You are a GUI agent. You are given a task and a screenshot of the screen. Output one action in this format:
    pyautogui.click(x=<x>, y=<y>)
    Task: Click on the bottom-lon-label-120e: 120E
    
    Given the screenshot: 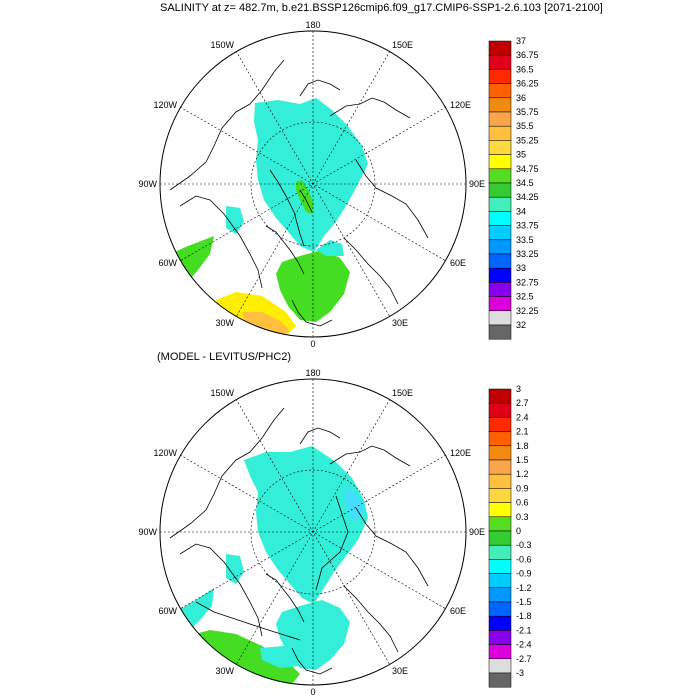 What is the action you would take?
    pyautogui.click(x=460, y=453)
    